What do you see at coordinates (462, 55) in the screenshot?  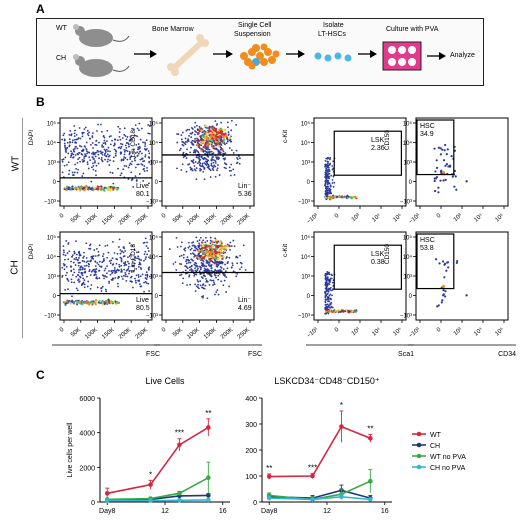 I see `step-analyze: Analyze` at bounding box center [462, 55].